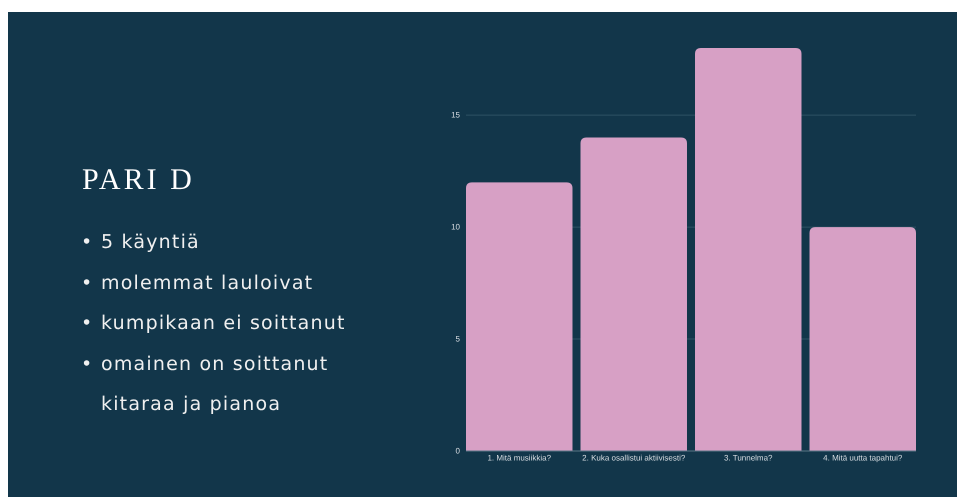  What do you see at coordinates (213, 323) in the screenshot?
I see `text: • kumpikaan ei soittanut` at bounding box center [213, 323].